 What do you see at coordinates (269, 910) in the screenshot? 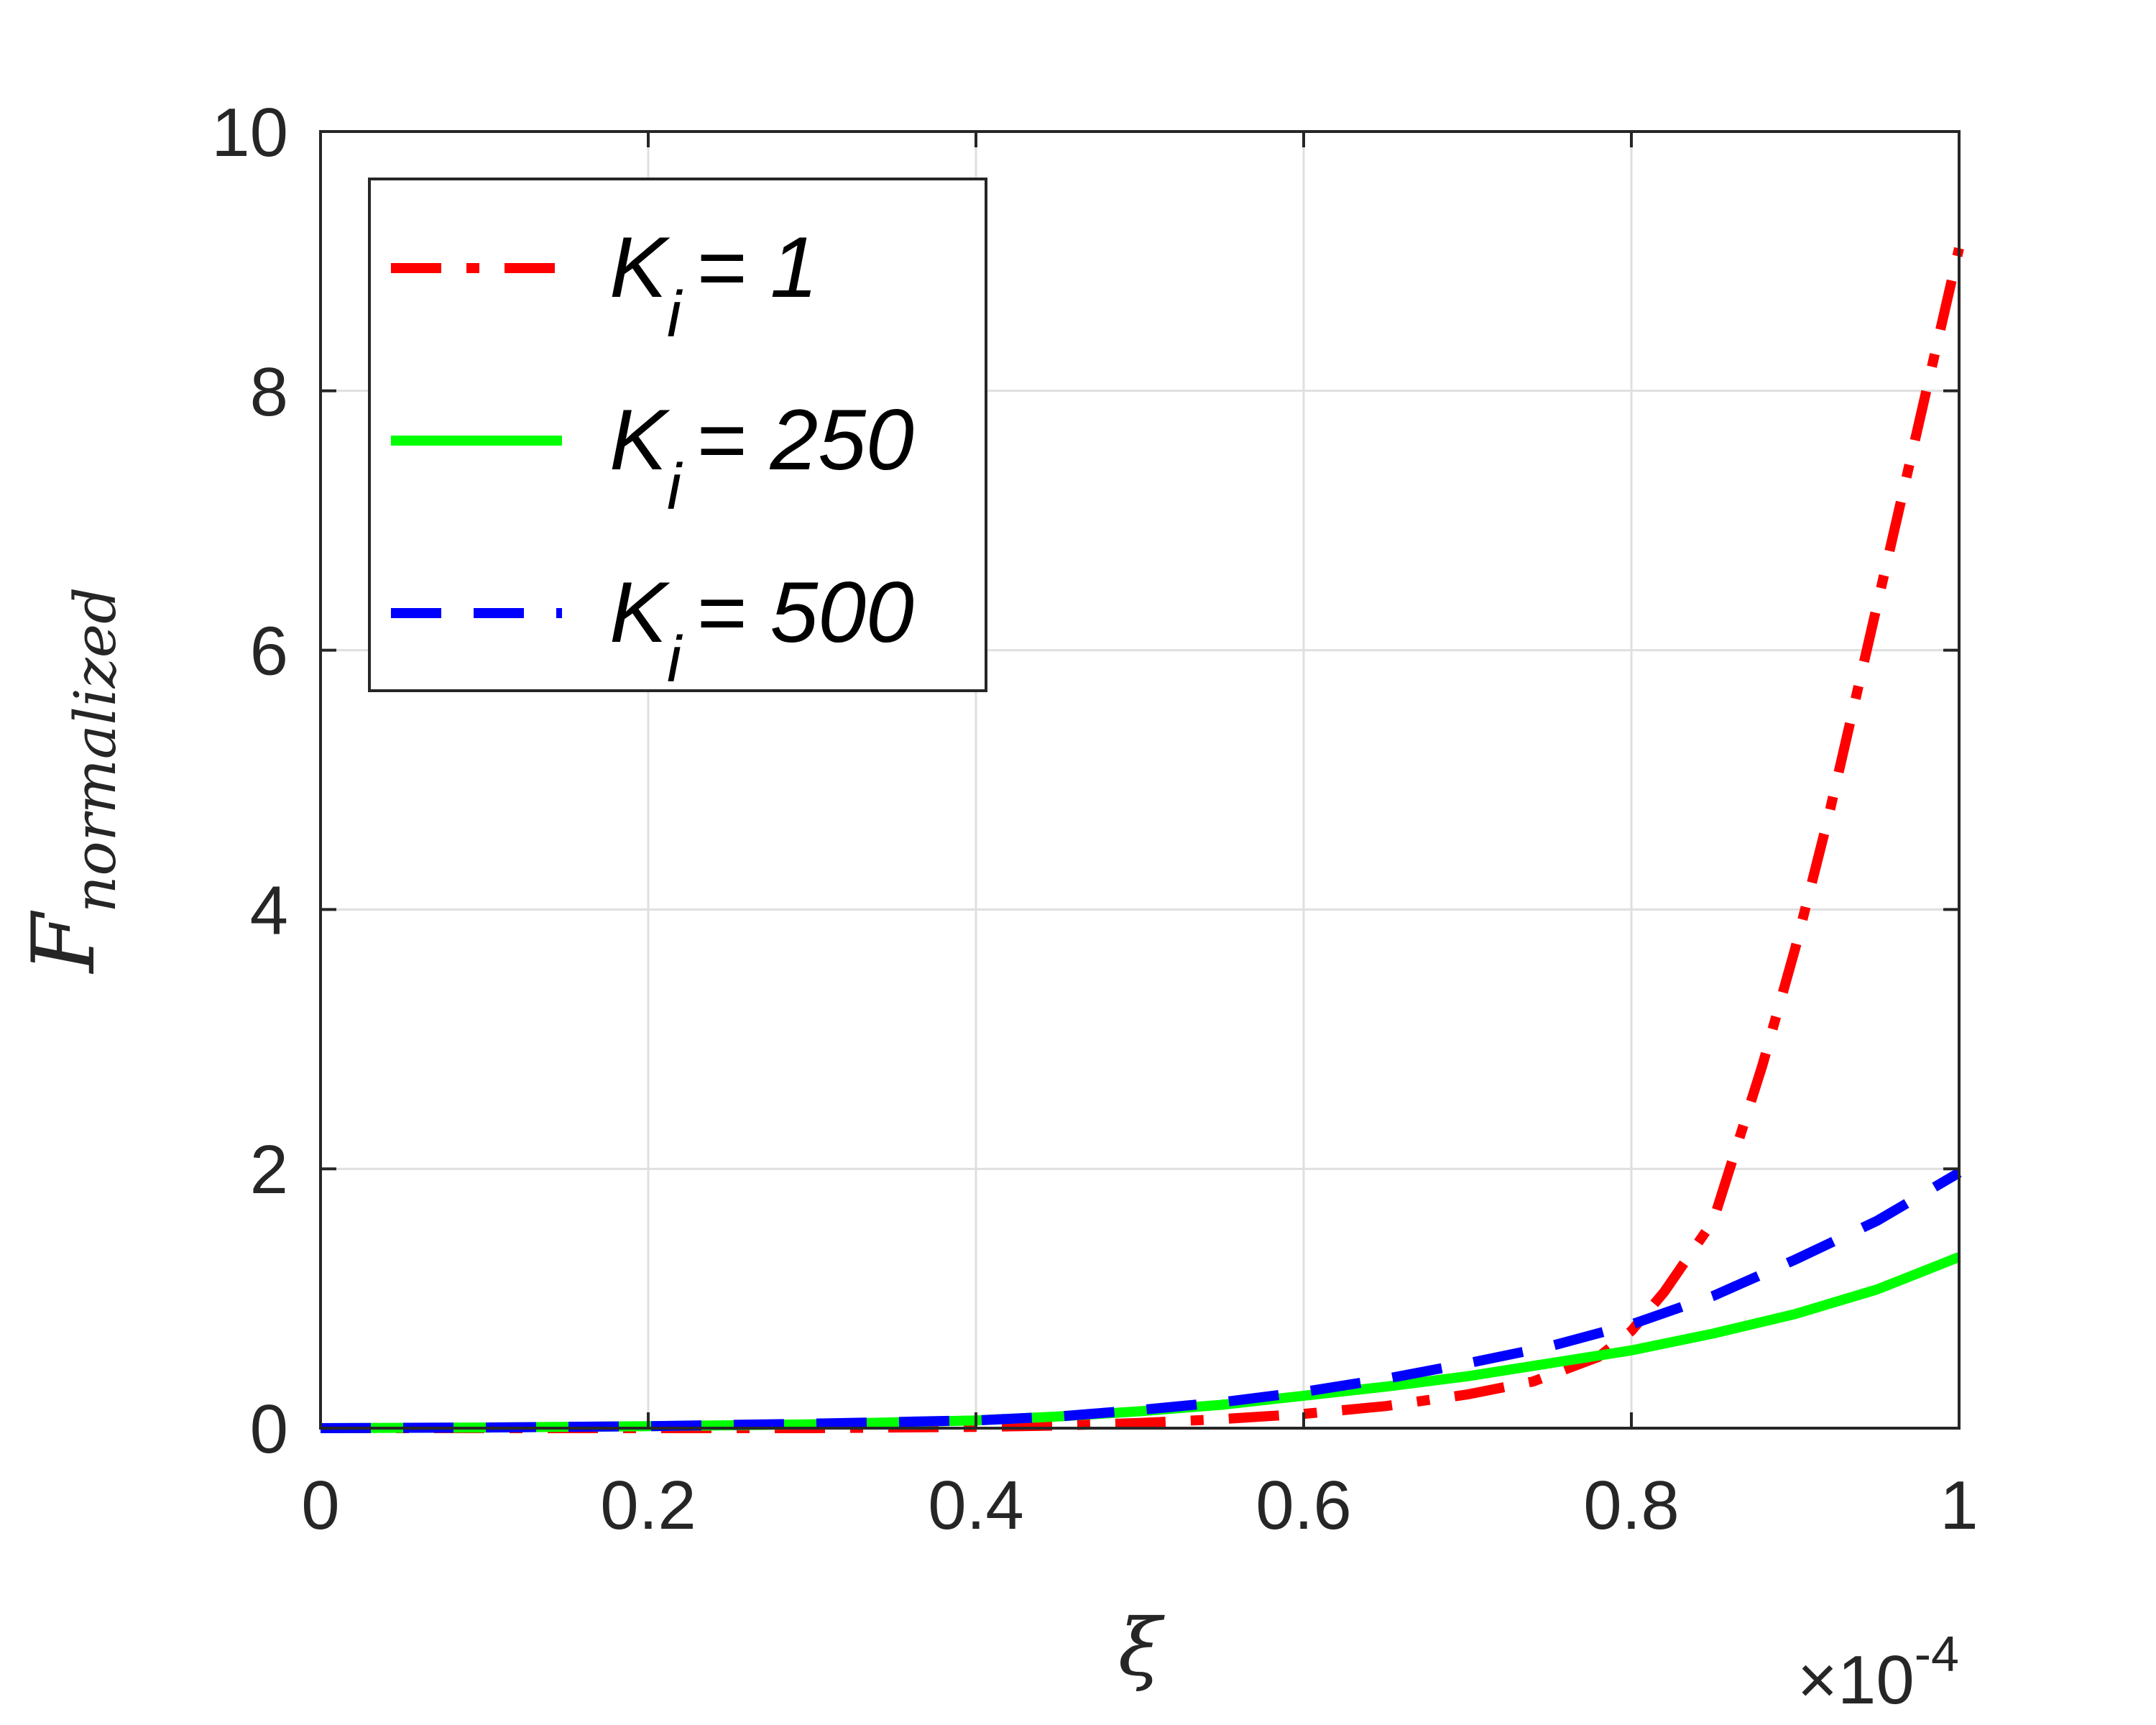
I see `y-tick-label: 4` at bounding box center [269, 910].